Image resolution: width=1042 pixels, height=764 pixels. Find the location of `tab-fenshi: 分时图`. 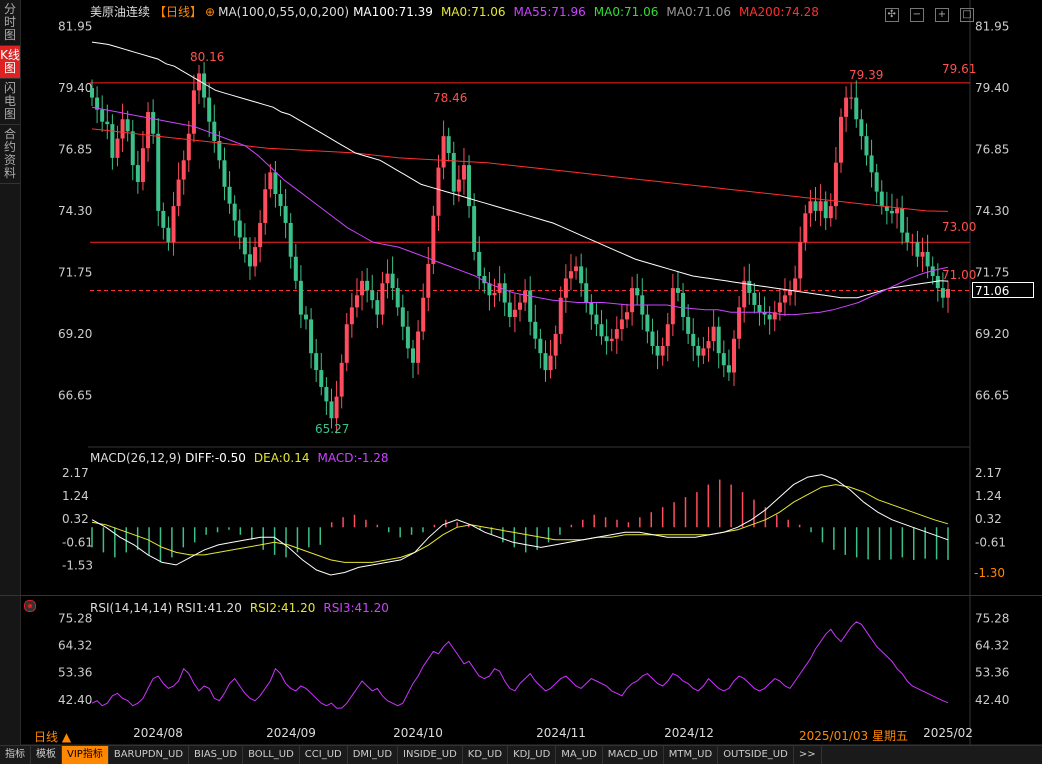

tab-fenshi: 分时图 is located at coordinates (10, 23).